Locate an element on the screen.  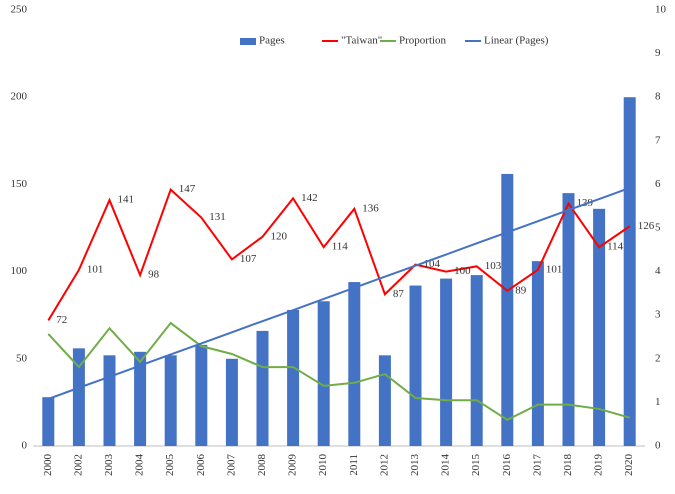
legend-label: Proportion is located at coordinates (423, 41).